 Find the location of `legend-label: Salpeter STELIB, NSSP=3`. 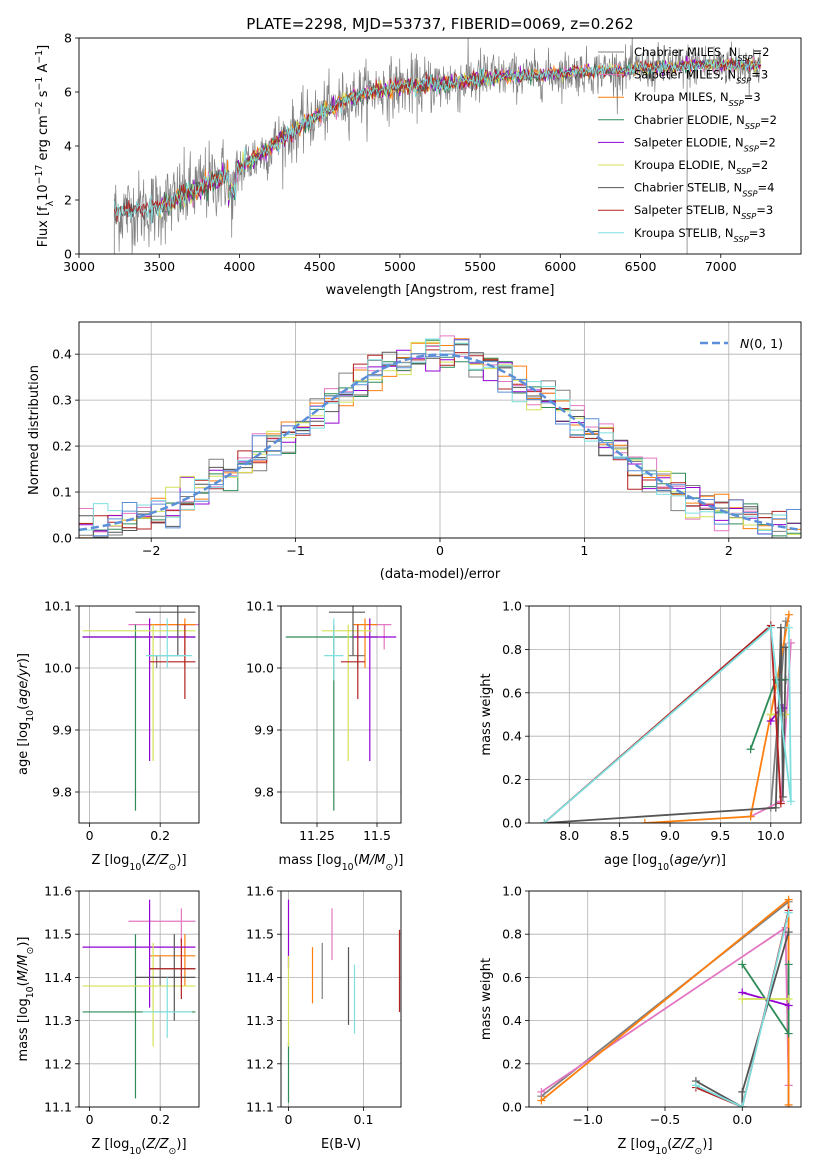

legend-label: Salpeter STELIB, NSSP=3 is located at coordinates (703, 212).